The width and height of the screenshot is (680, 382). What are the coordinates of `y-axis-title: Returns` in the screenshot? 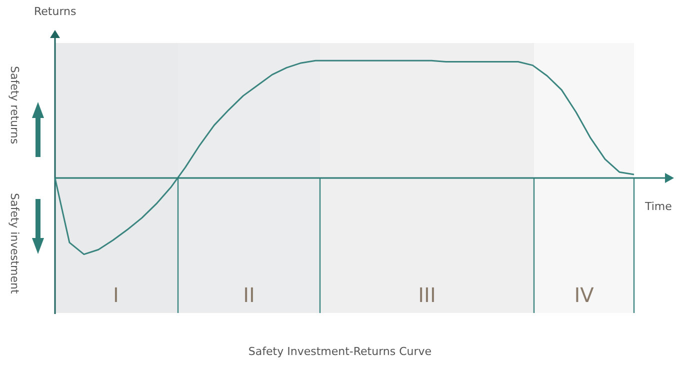 It's located at (55, 11).